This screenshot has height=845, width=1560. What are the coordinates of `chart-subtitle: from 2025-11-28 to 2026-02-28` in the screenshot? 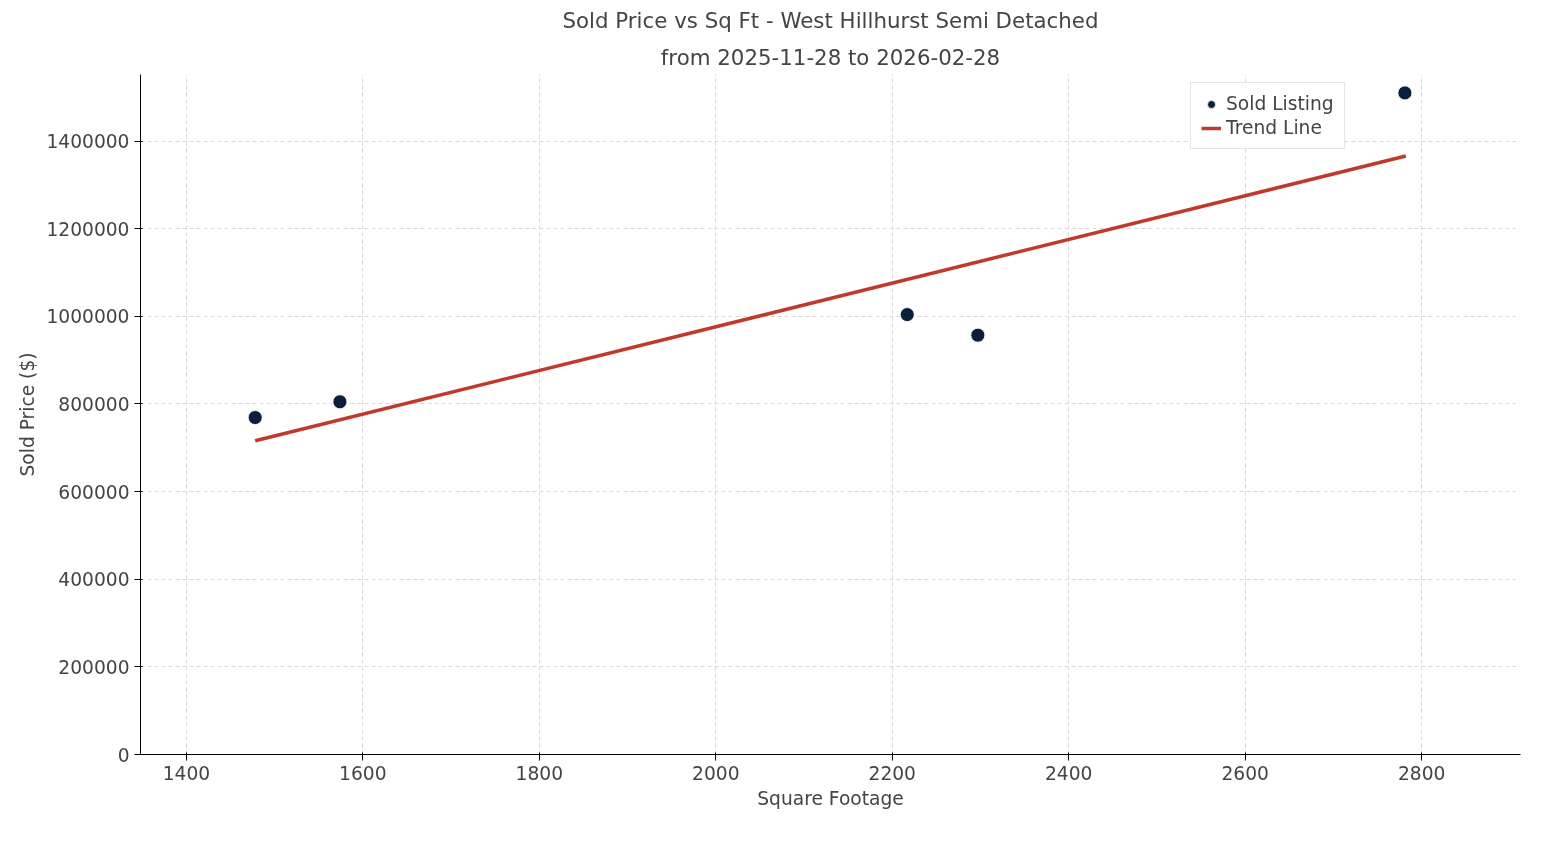 It's located at (830, 57).